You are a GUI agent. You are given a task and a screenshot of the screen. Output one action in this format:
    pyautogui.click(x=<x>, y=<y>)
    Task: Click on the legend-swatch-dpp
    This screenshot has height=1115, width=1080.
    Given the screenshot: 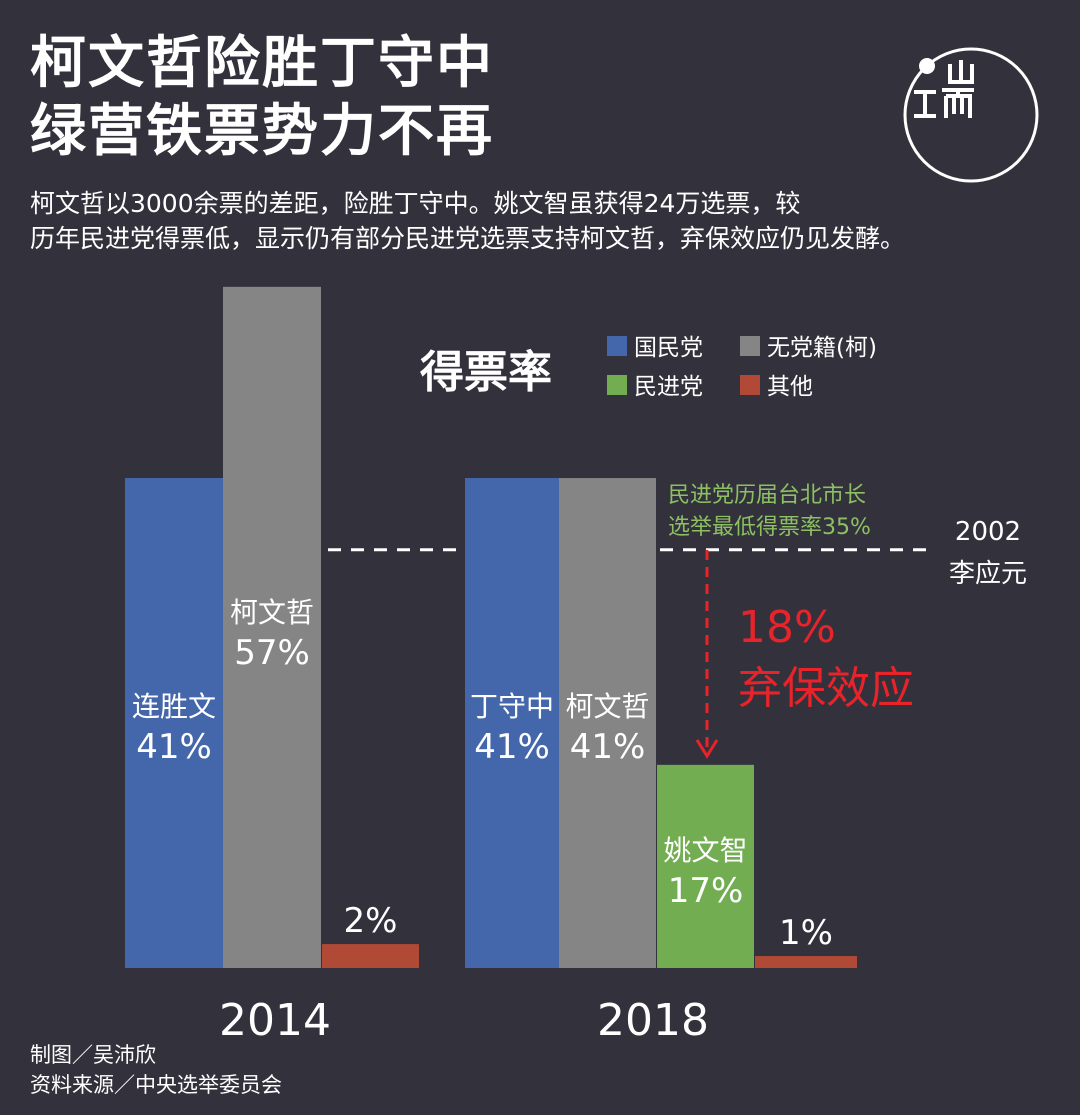 What is the action you would take?
    pyautogui.click(x=617, y=385)
    